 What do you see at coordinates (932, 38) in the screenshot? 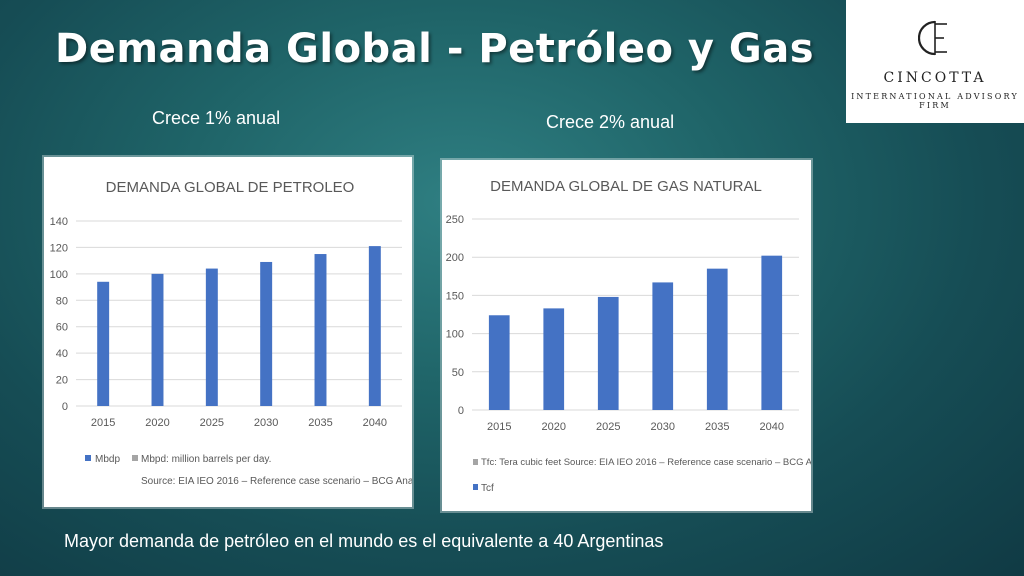
I see `cincotta-monogram-icon` at bounding box center [932, 38].